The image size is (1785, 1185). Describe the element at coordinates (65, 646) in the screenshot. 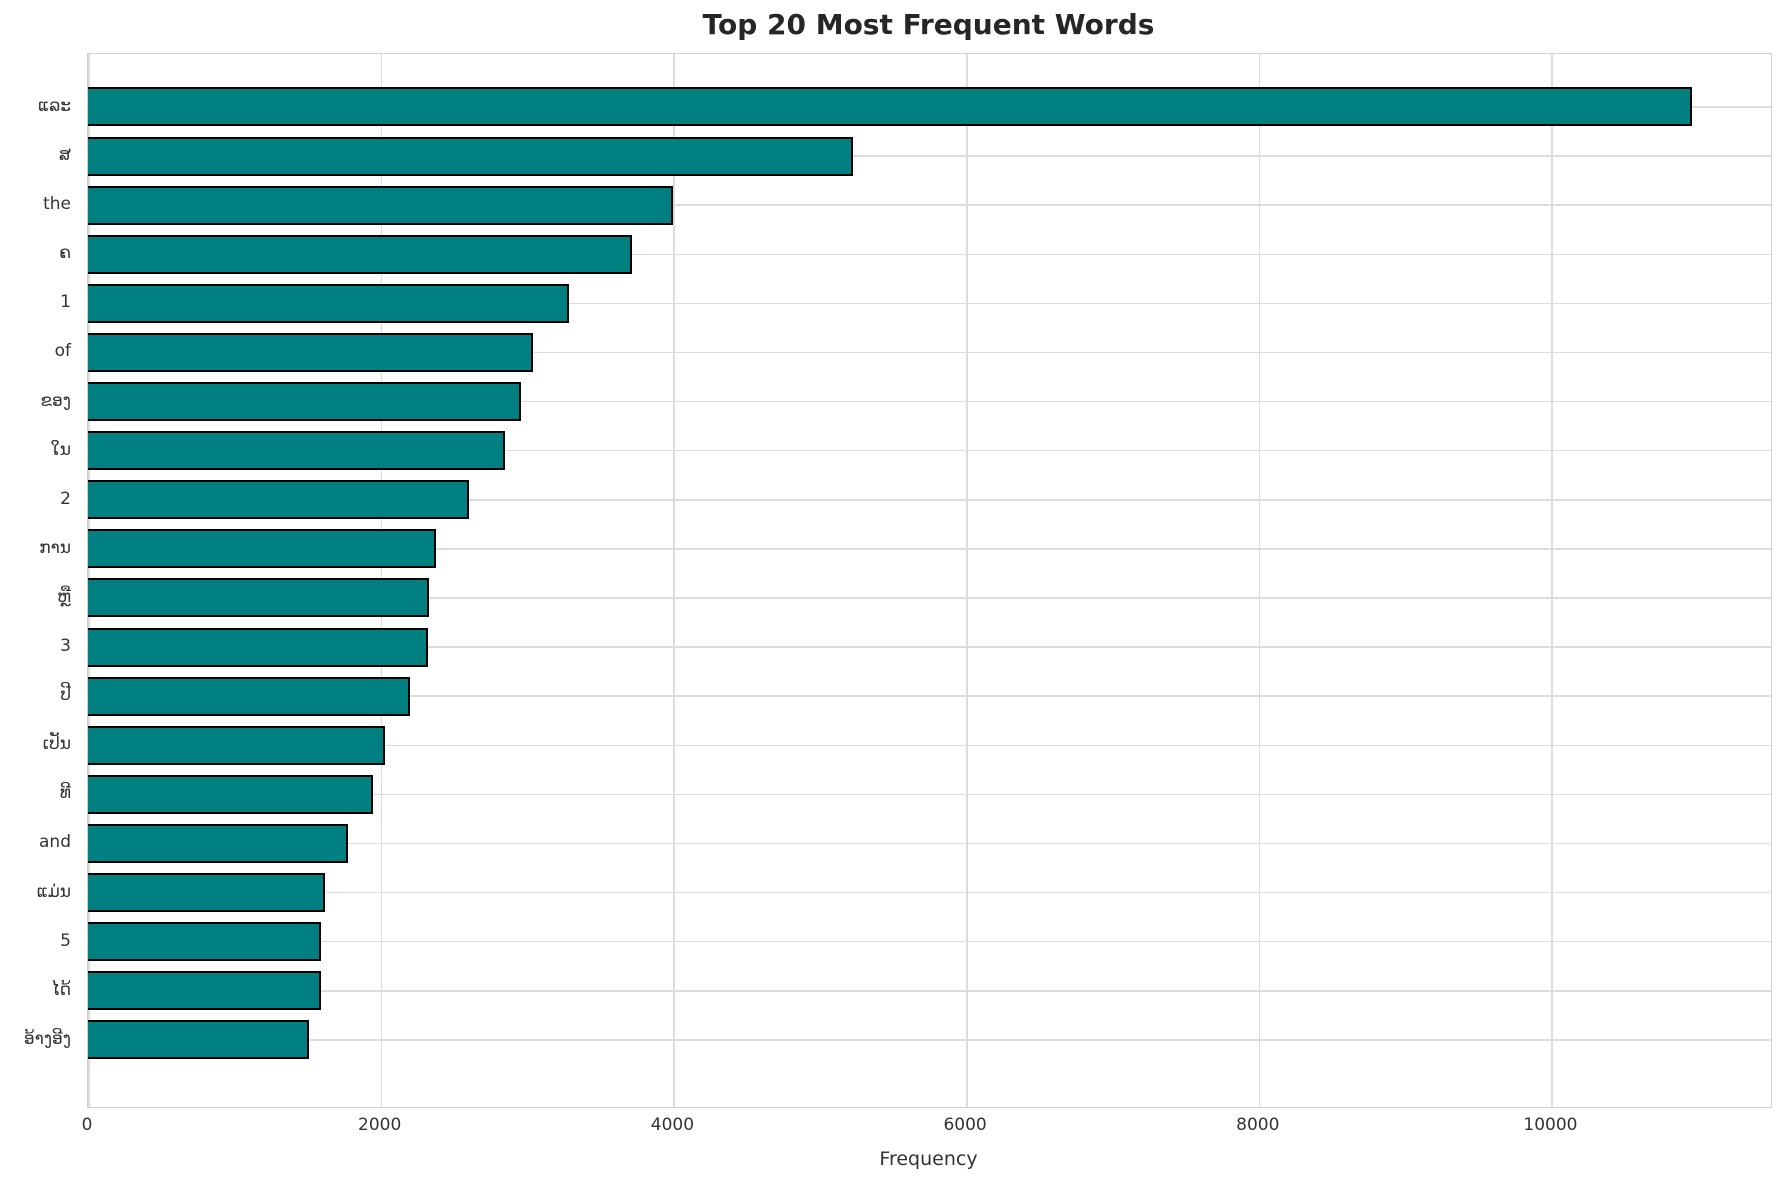

I see `y-tick-label: 3` at that location.